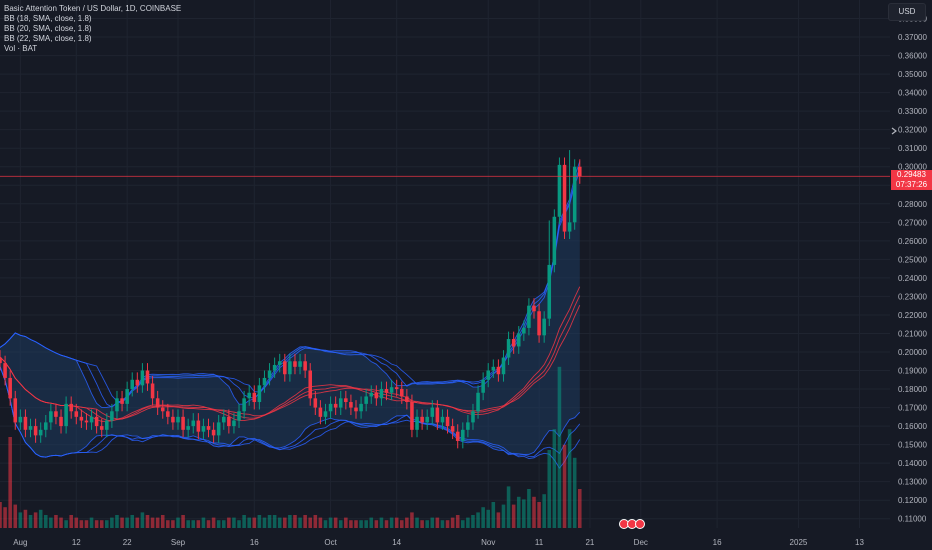  I want to click on y-tick-label: 0.26000, so click(912, 241).